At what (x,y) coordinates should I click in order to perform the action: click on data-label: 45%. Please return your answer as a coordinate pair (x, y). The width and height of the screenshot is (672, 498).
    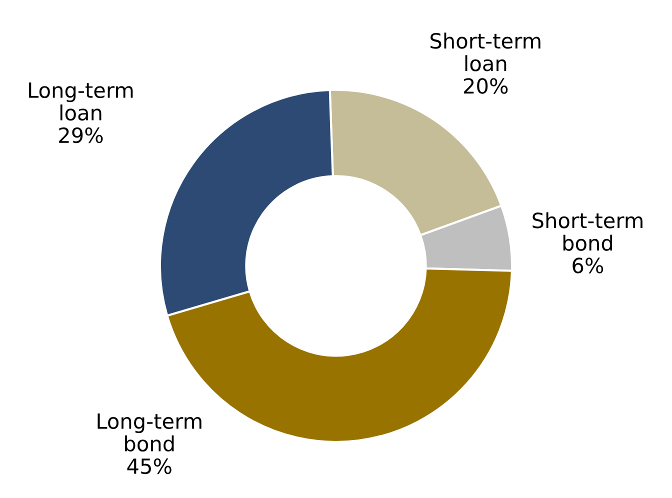
    Looking at the image, I should click on (149, 466).